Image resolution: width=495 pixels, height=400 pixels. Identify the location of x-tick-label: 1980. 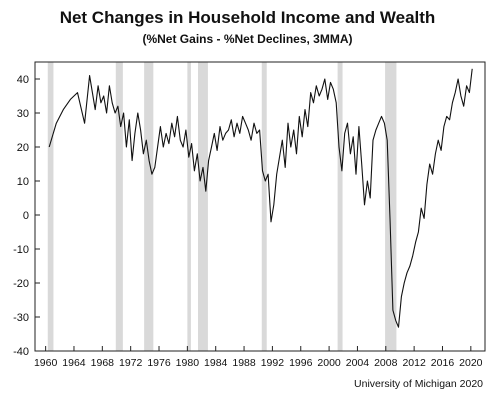
(188, 363).